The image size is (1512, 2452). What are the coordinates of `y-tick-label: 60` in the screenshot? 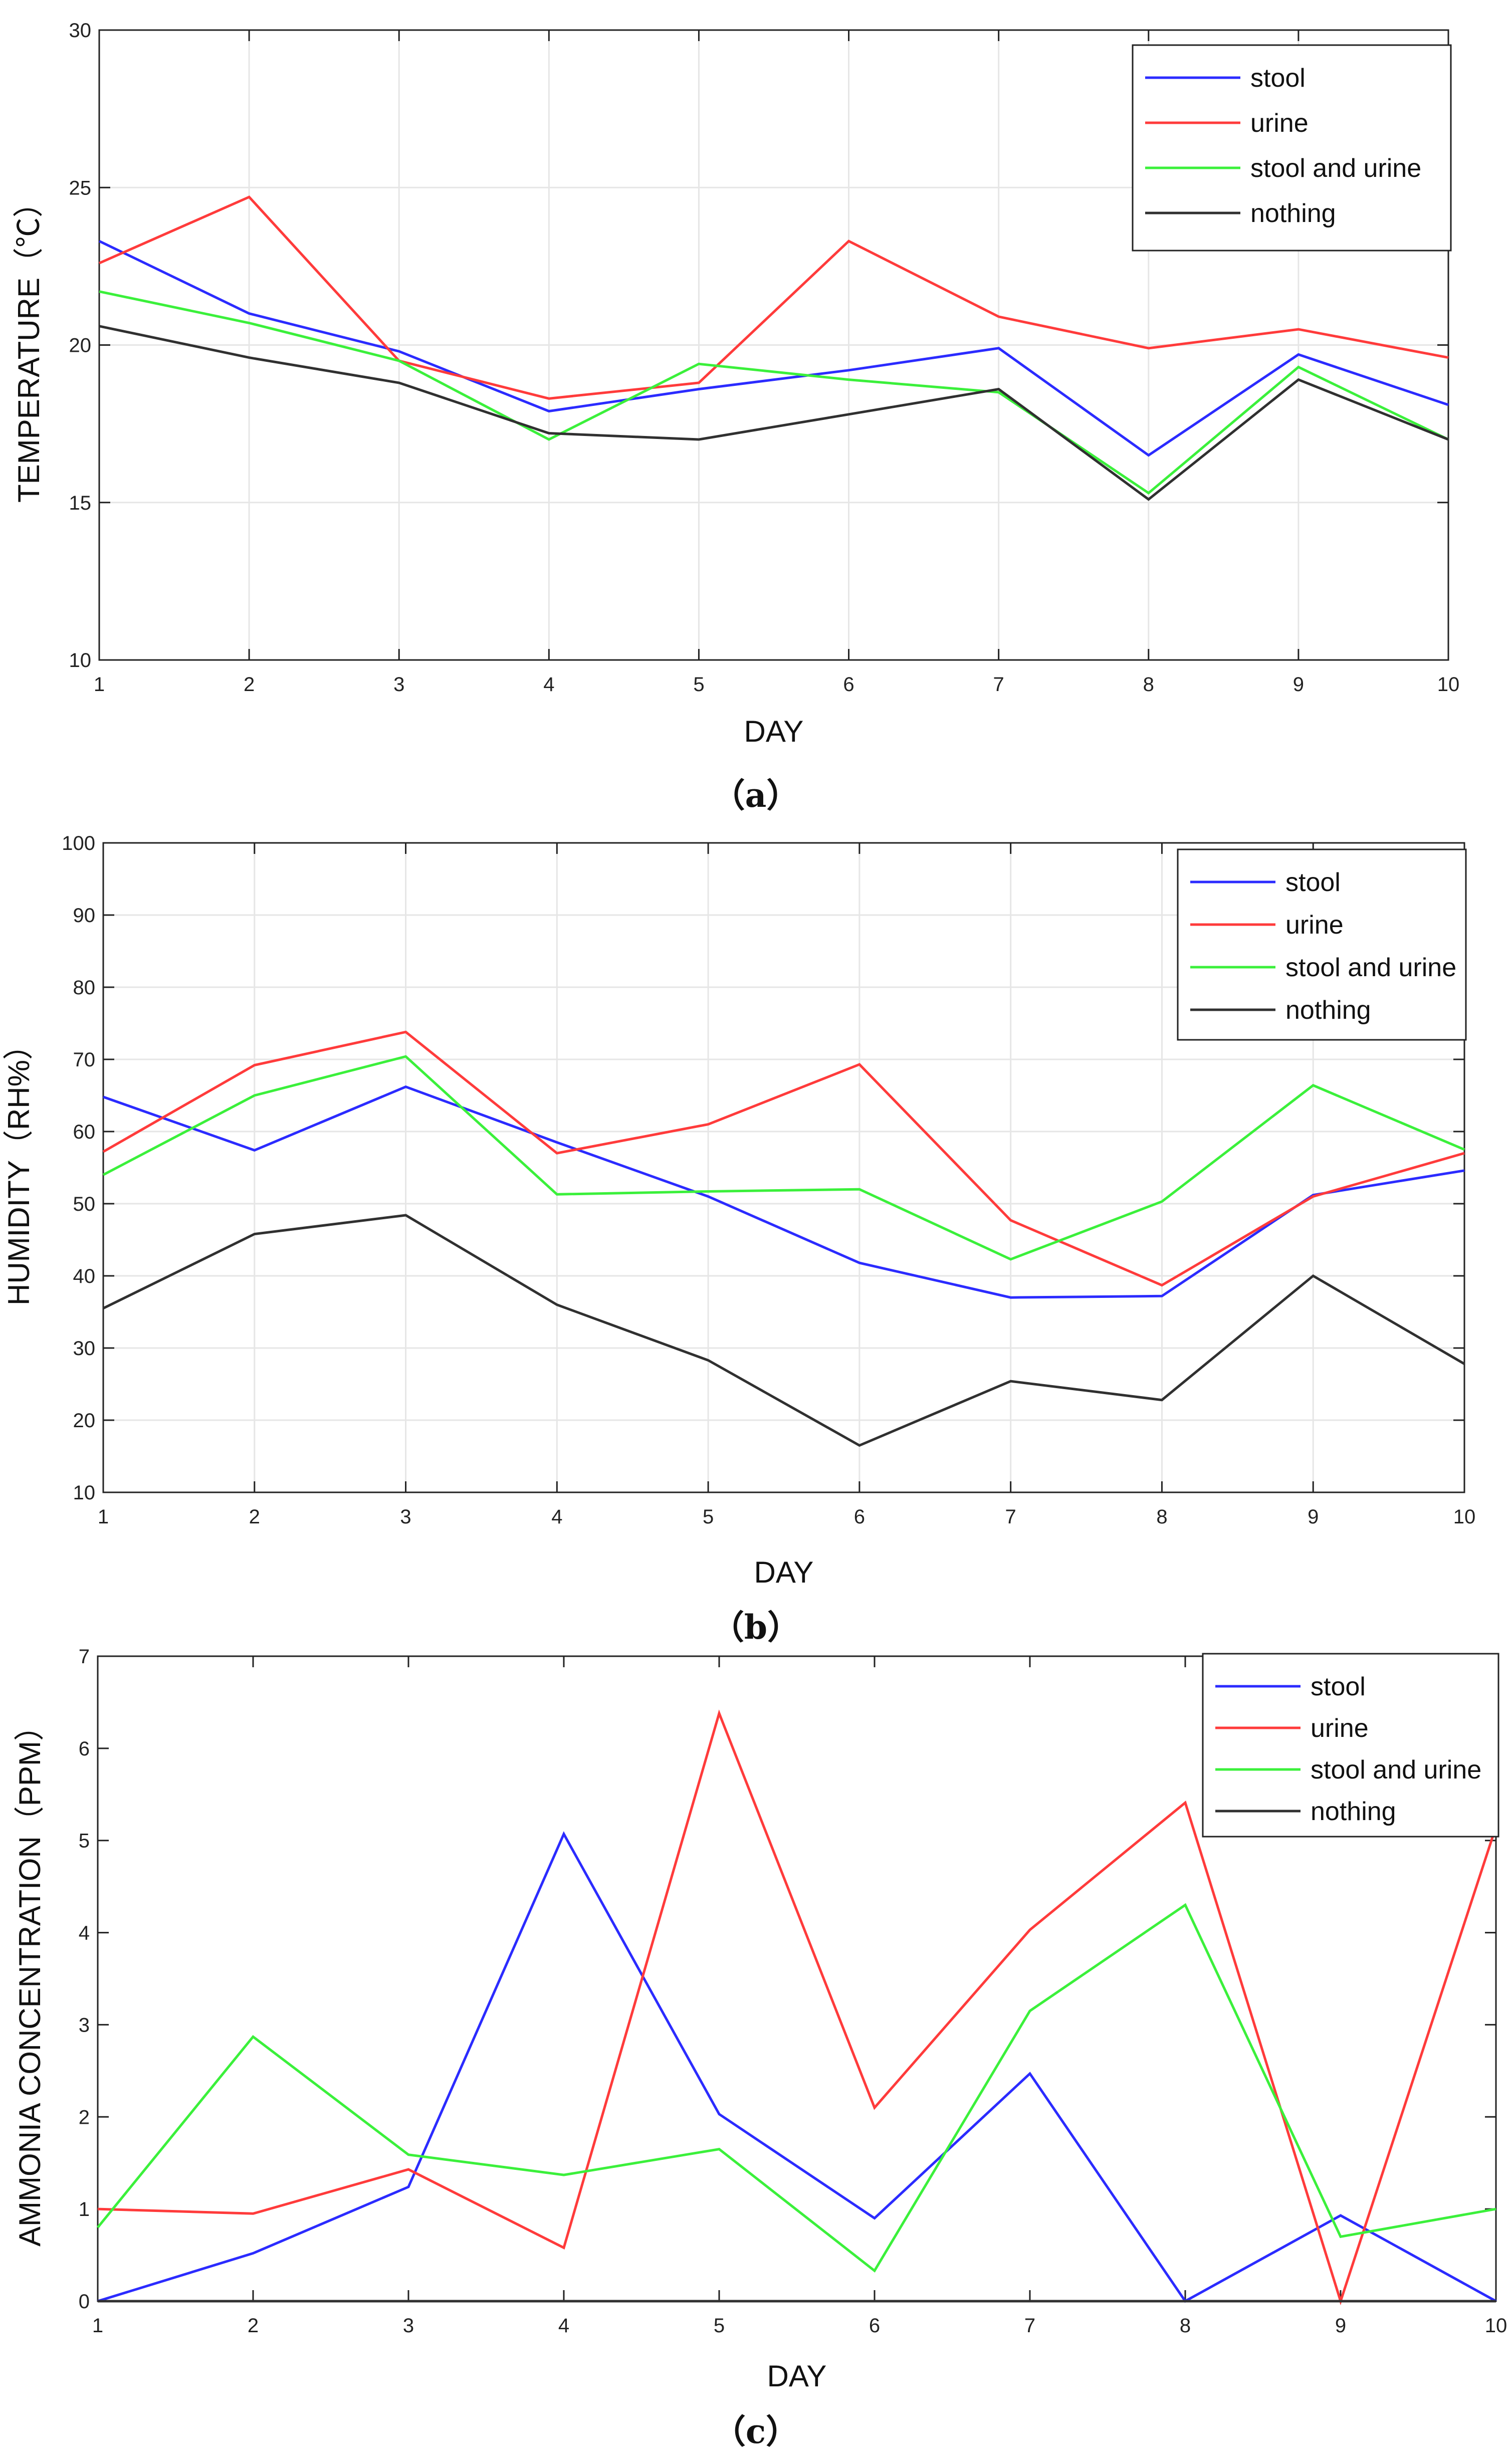 It's located at (84, 1132).